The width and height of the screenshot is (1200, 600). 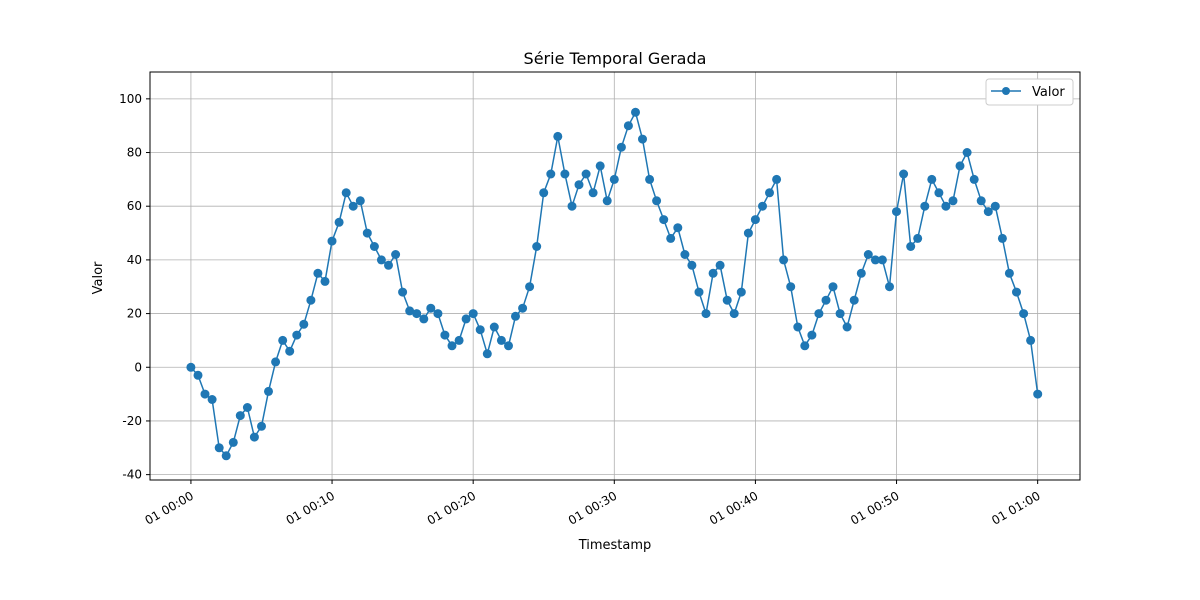 What do you see at coordinates (134, 260) in the screenshot?
I see `y-tick-label: 40` at bounding box center [134, 260].